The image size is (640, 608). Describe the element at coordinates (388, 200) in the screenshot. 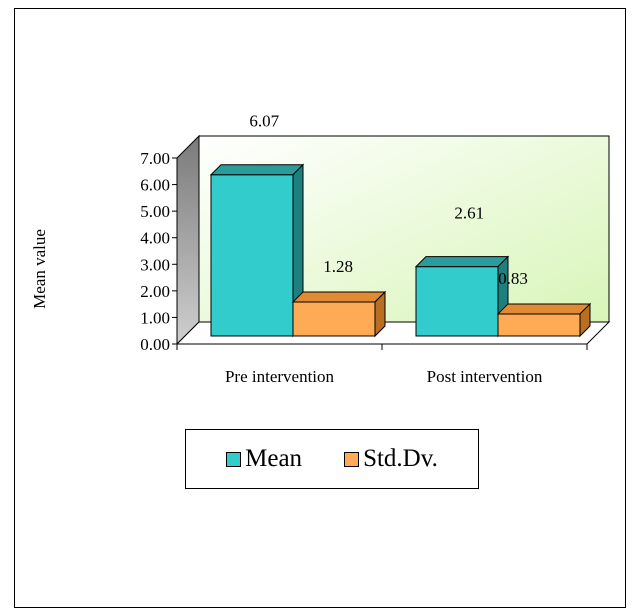

I see `data-labels: 6.07 1.28 2.61 0.83` at that location.